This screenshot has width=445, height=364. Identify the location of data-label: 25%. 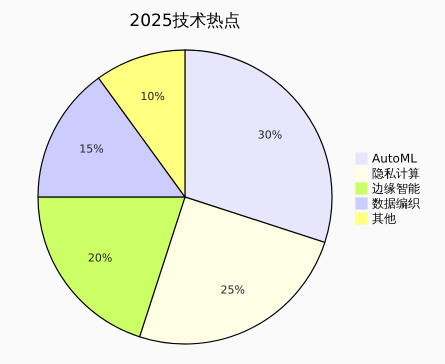
(232, 290).